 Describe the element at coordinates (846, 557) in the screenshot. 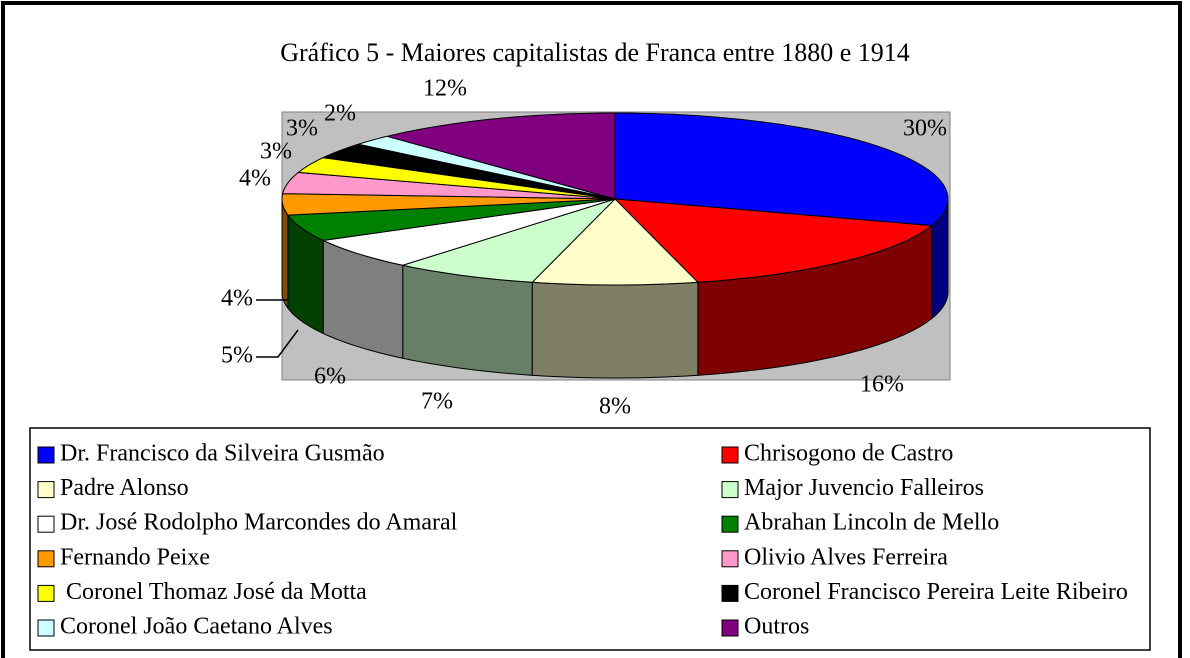

I see `legend-label: Olivio Alves Ferreira` at that location.